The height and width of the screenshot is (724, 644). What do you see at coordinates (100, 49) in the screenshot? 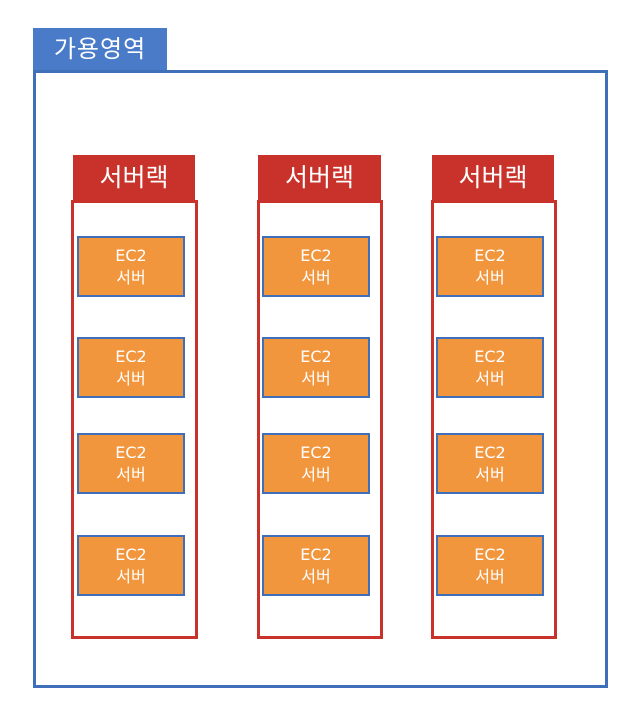
I see `availability-zone-label: 가용영역` at bounding box center [100, 49].